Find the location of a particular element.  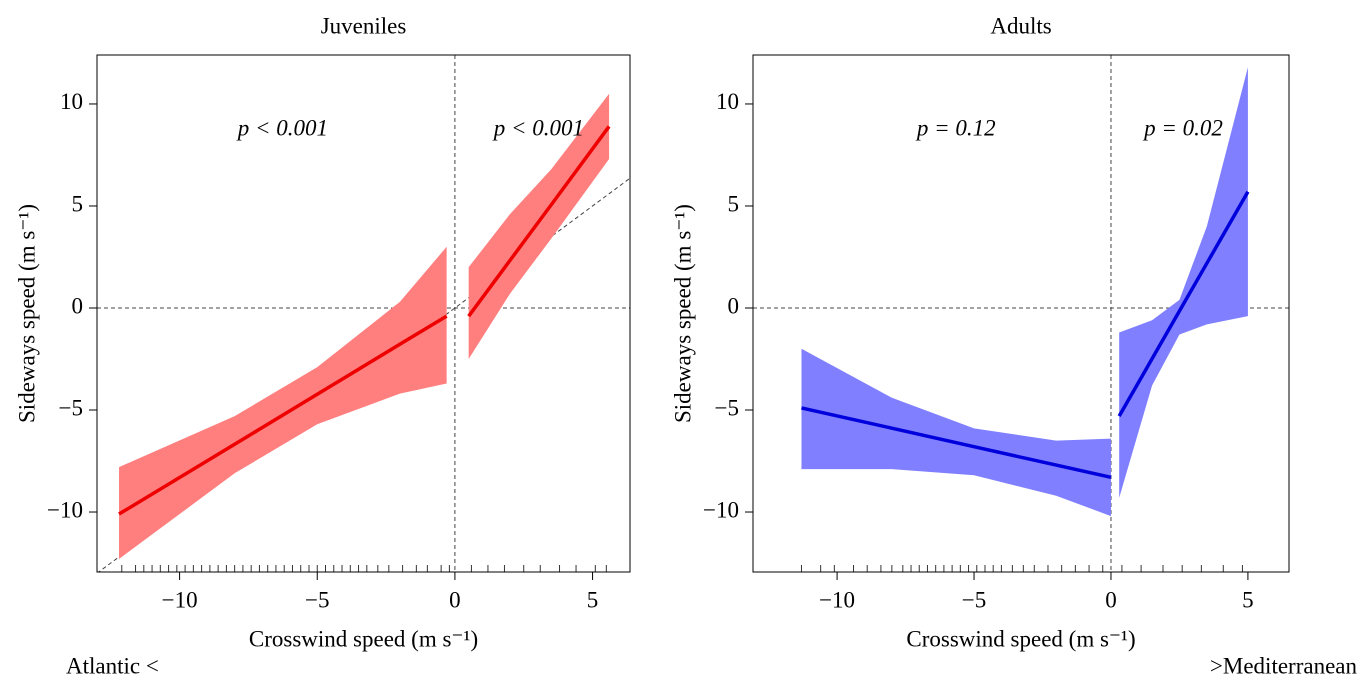

direction-label: Atlantic < is located at coordinates (112, 665).